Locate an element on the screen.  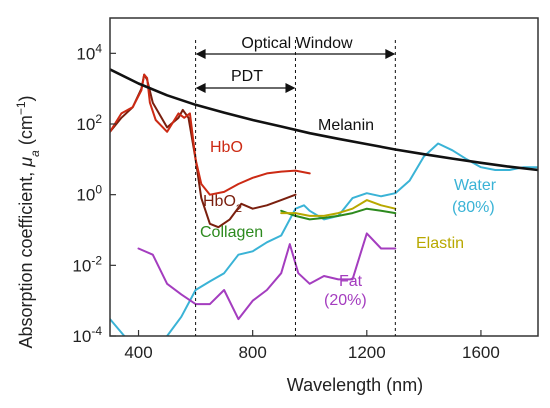
pdt-label: PDT is located at coordinates (247, 76).